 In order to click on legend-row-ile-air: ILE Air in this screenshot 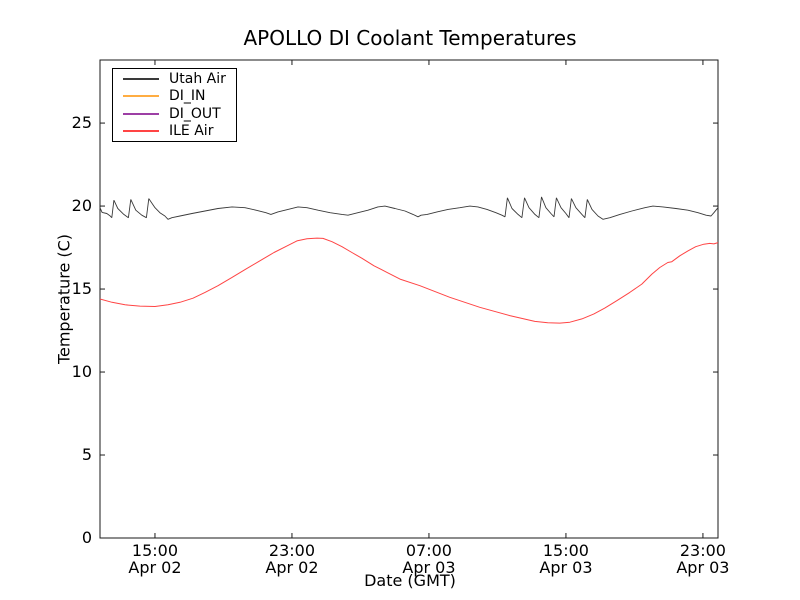, I will do `click(174, 131)`.